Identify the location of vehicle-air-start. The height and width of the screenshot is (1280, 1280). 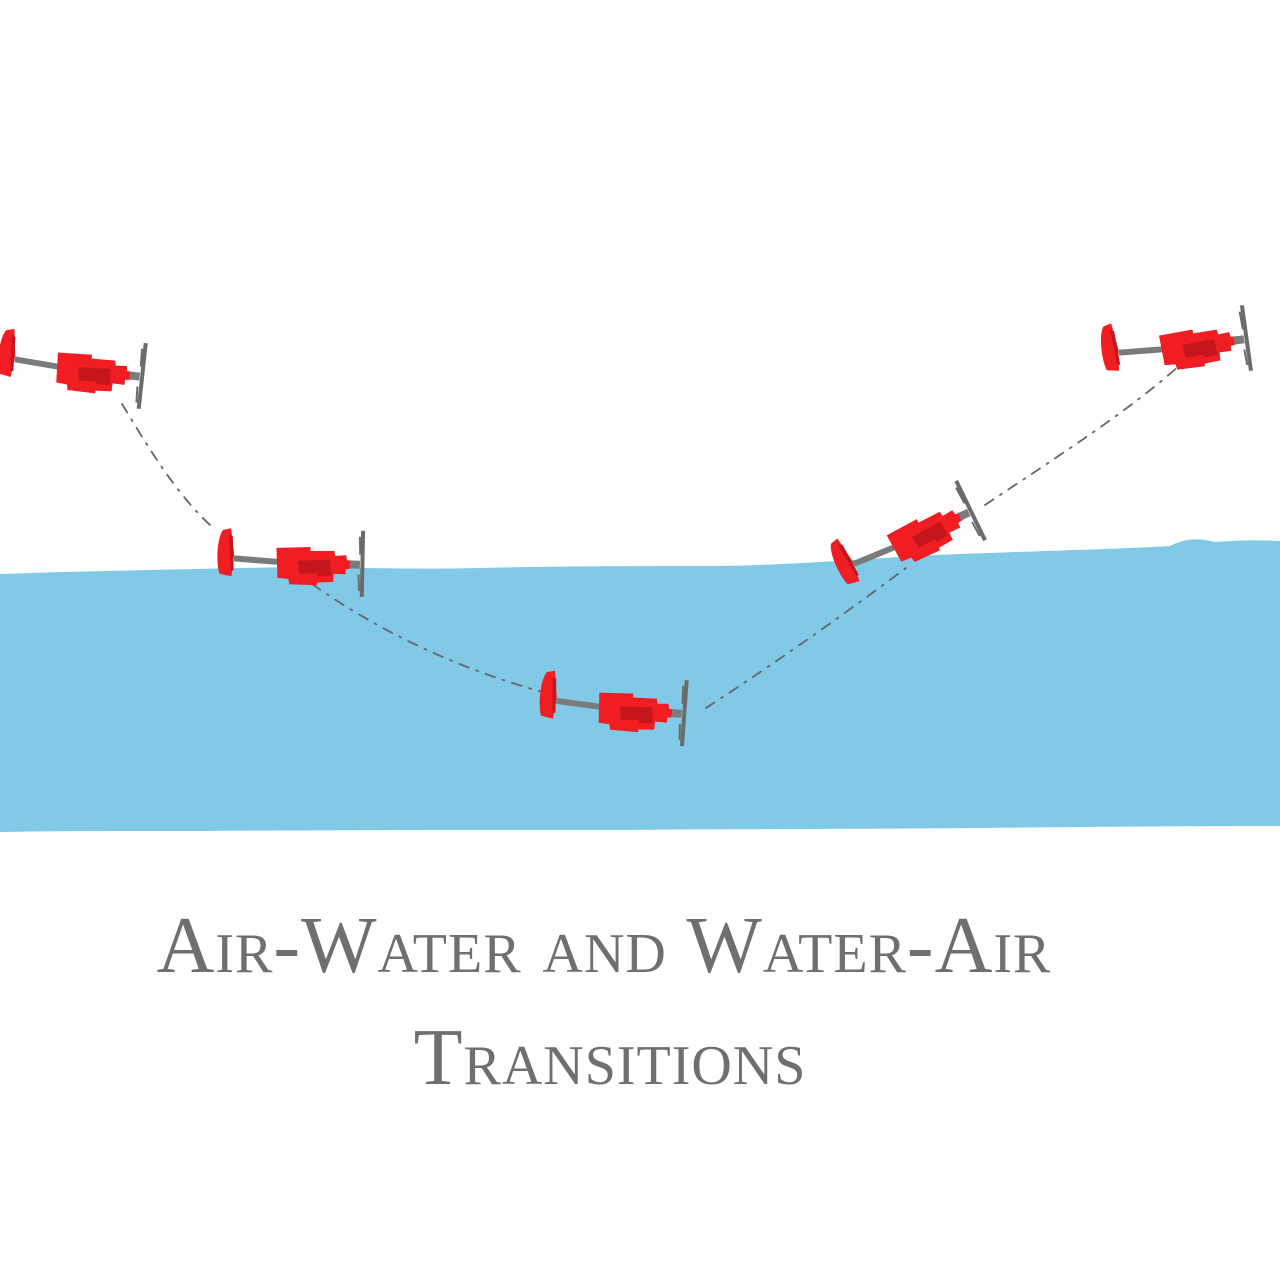
(74, 367).